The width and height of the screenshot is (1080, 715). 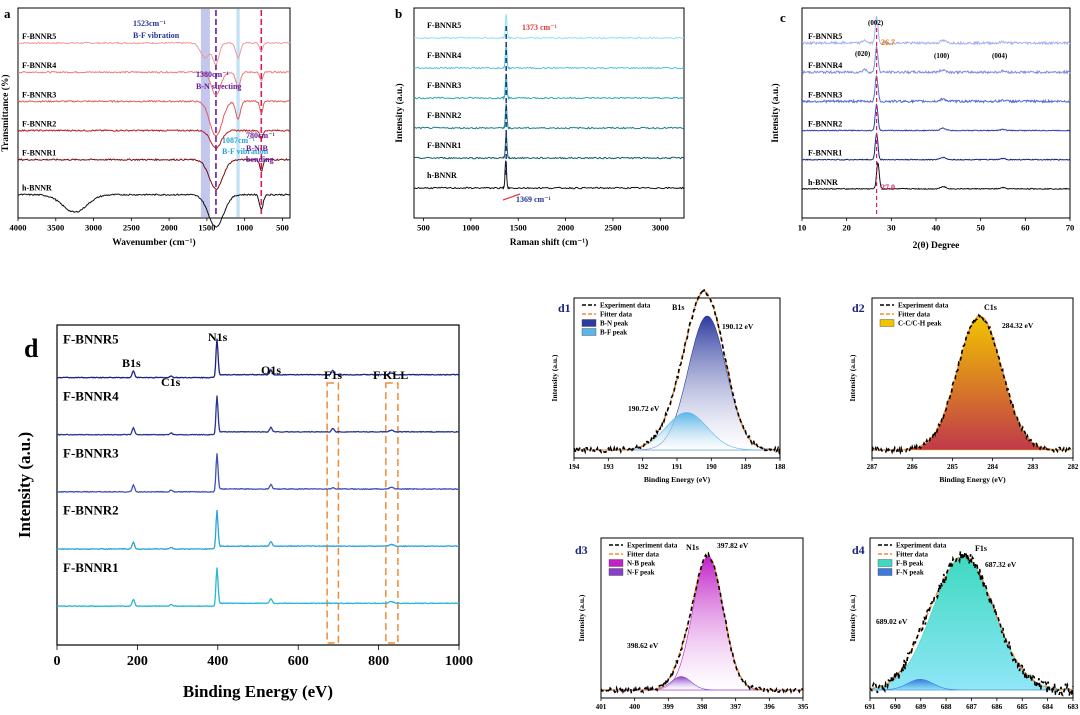 What do you see at coordinates (169, 228) in the screenshot?
I see `x-tick-label: 2000` at bounding box center [169, 228].